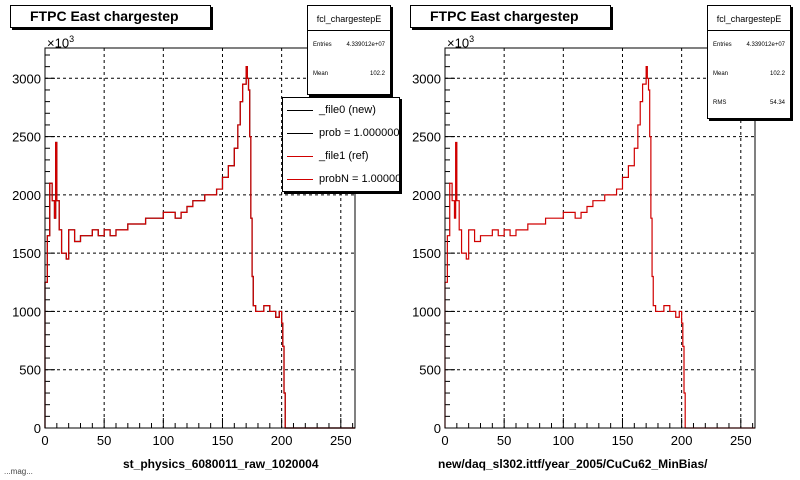 The image size is (800, 480). I want to click on right-exponent-base: ×10, so click(458, 43).